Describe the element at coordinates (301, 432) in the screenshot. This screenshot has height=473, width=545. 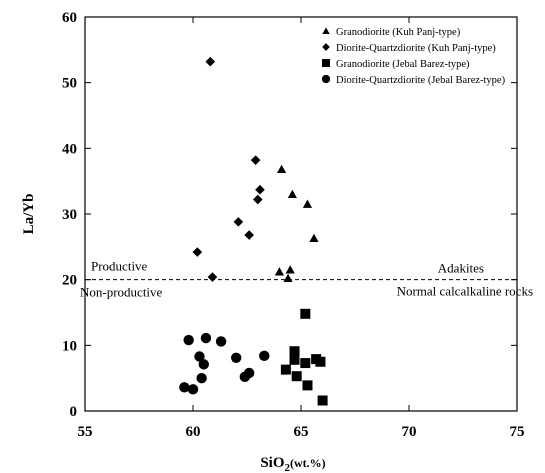
I see `x-tick-label: 65` at that location.